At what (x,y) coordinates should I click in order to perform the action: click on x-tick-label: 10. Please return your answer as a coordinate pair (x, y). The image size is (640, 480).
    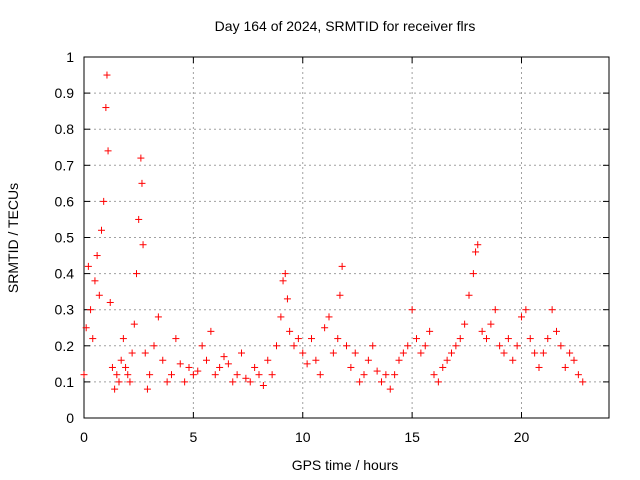
    Looking at the image, I should click on (303, 437).